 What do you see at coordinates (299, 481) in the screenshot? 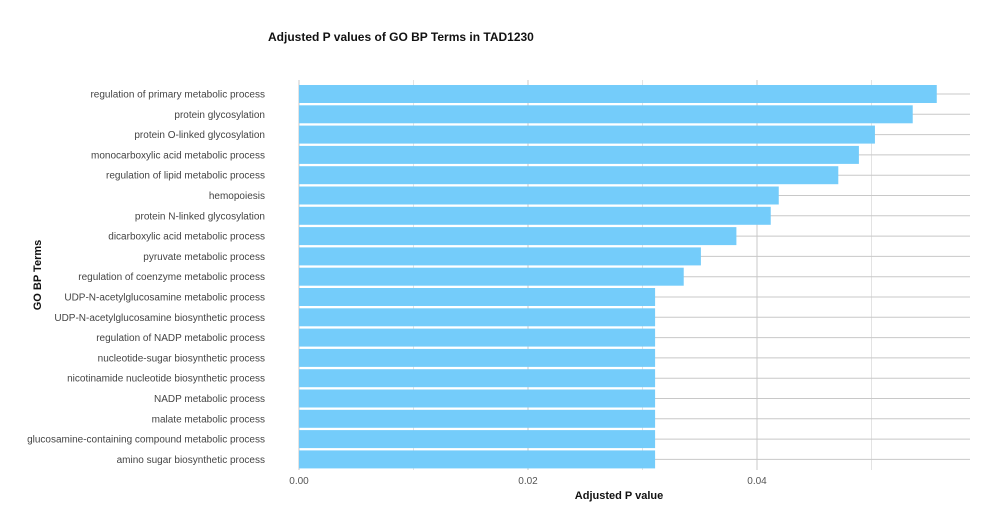
I see `x-tick-label: 0.00` at bounding box center [299, 481].